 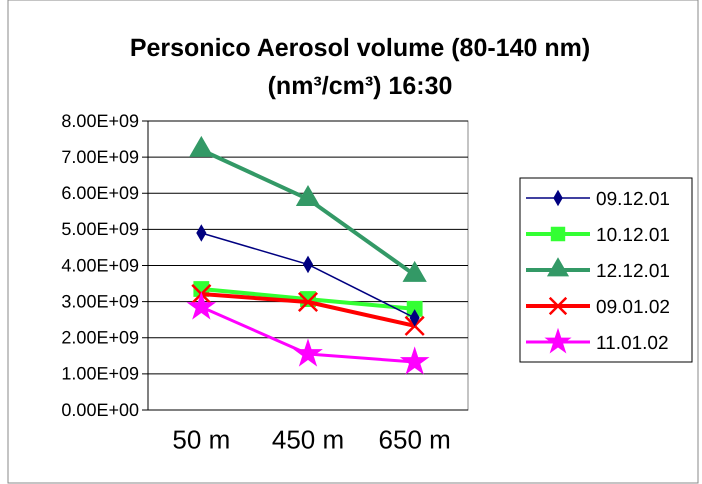 What do you see at coordinates (633, 307) in the screenshot?
I see `legend-label: 09.01.02` at bounding box center [633, 307].